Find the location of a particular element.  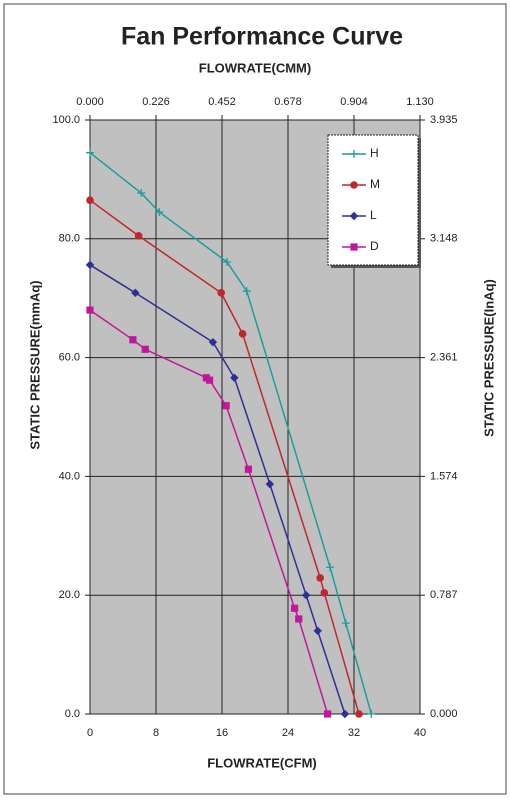

y2-tick-label: 3.148 is located at coordinates (444, 239).